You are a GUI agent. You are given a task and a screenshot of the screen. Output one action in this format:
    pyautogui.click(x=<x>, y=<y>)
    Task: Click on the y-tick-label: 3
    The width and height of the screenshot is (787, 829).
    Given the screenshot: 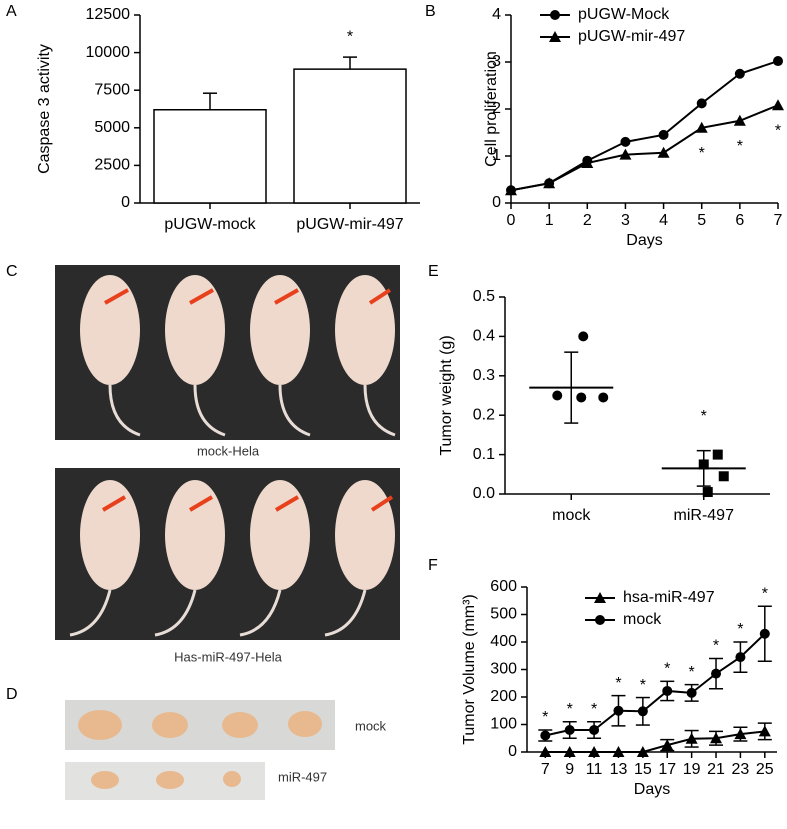 What is the action you would take?
    pyautogui.click(x=496, y=61)
    